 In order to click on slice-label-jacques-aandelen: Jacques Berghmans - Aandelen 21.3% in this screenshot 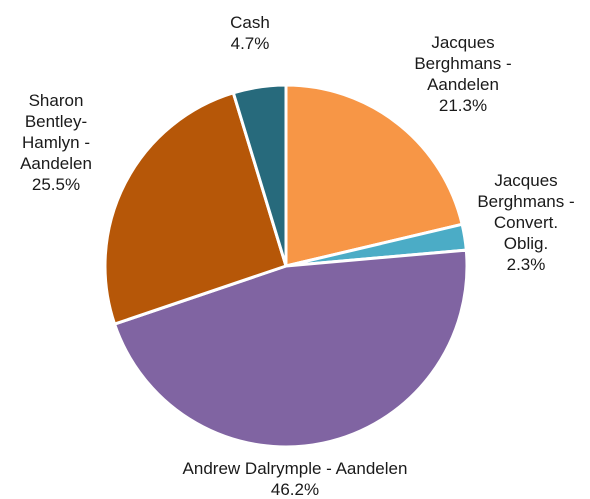, I will do `click(463, 74)`.